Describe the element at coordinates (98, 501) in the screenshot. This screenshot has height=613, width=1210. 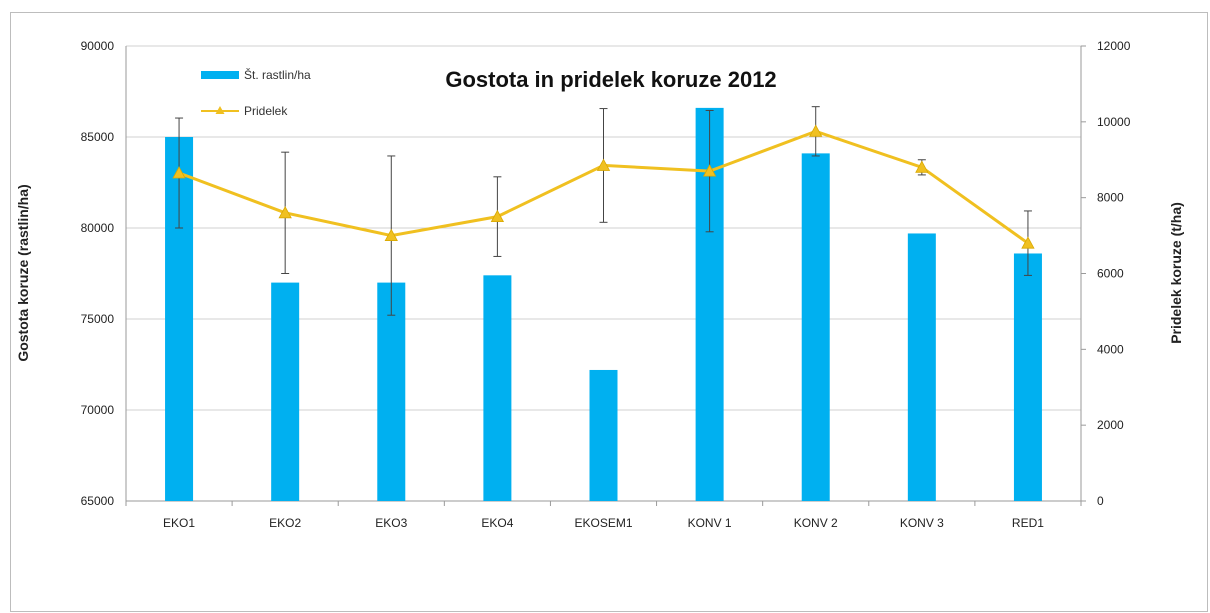
I see `y-tick-label: 65000` at that location.